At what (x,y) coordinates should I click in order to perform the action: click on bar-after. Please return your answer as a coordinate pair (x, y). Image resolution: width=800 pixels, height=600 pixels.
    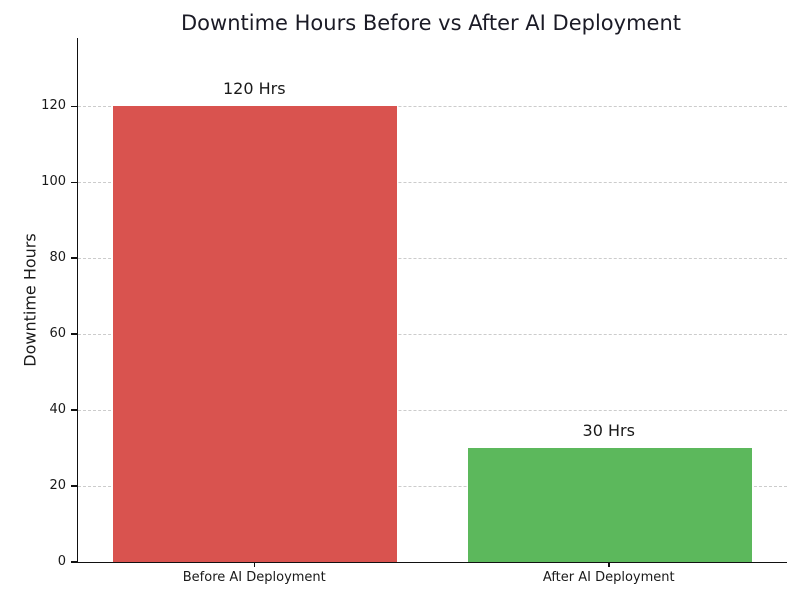
    Looking at the image, I should click on (609, 505).